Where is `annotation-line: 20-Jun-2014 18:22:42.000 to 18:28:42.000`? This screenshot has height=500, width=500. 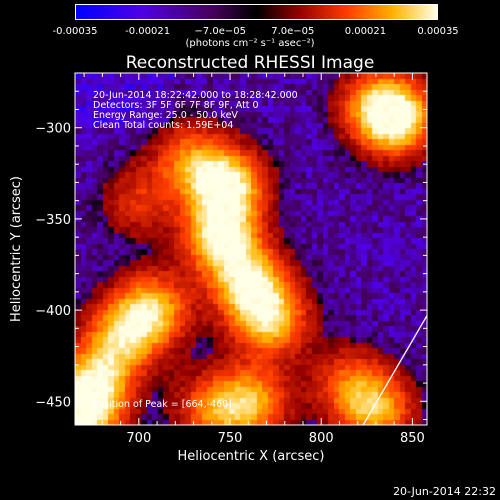 annotation-line: 20-Jun-2014 18:22:42.000 to 18:28:42.000 is located at coordinates (195, 95).